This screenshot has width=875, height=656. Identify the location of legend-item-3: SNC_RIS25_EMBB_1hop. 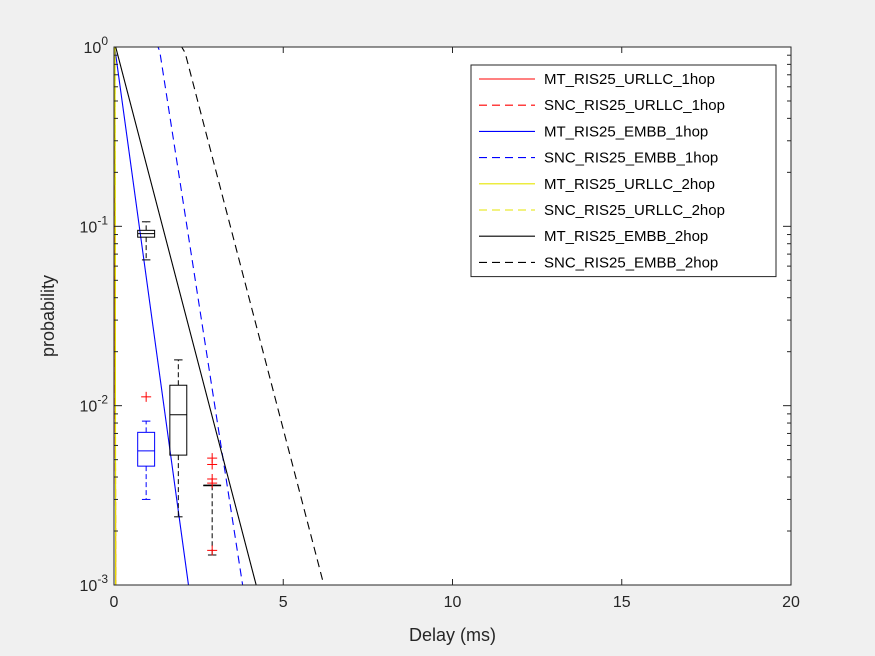
(598, 158).